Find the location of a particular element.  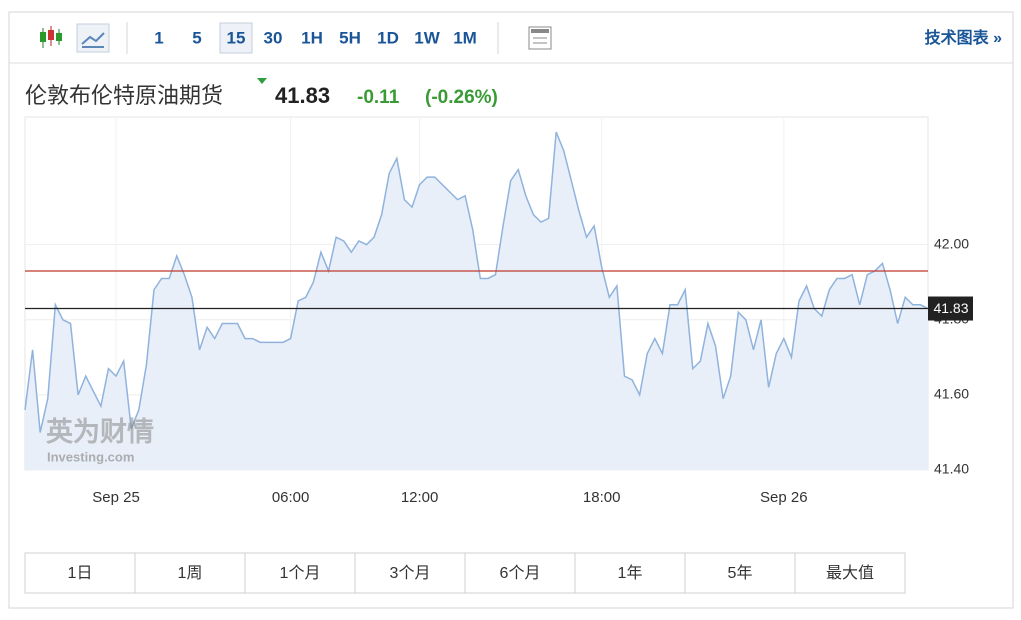

watermark: 英为财情 Investing.com is located at coordinates (100, 440).